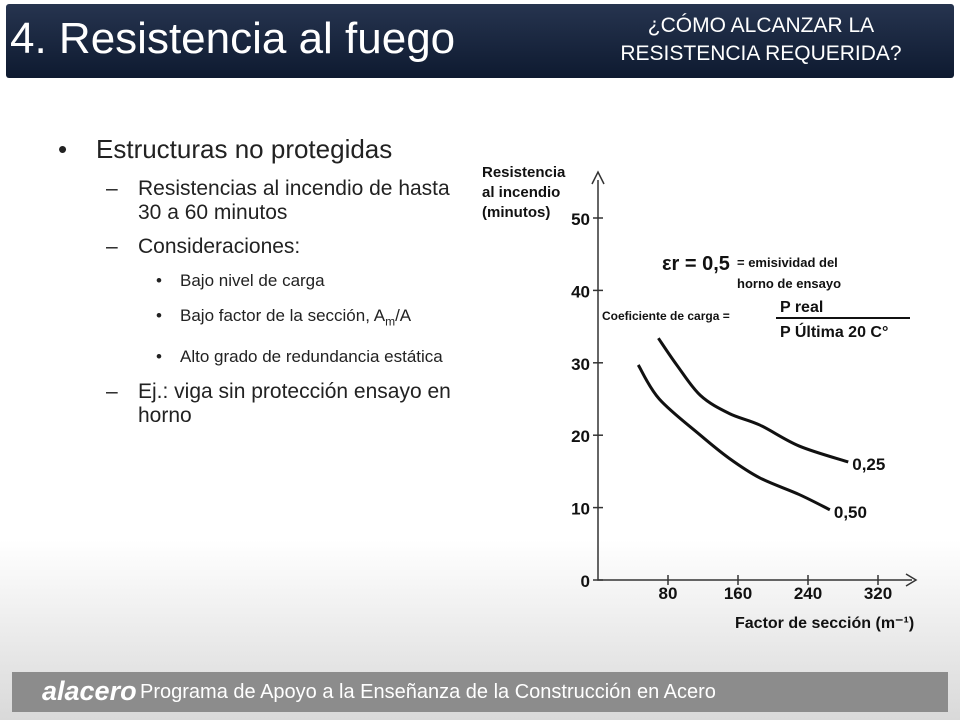 The width and height of the screenshot is (960, 720). Describe the element at coordinates (580, 291) in the screenshot. I see `y-tick-label: 40` at that location.